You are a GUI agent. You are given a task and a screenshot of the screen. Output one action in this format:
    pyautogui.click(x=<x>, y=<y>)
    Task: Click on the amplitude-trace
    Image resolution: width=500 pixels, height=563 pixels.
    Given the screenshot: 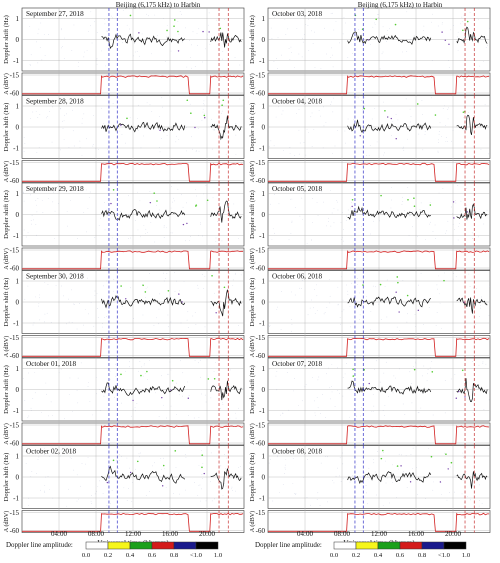 What is the action you would take?
    pyautogui.click(x=379, y=522)
    